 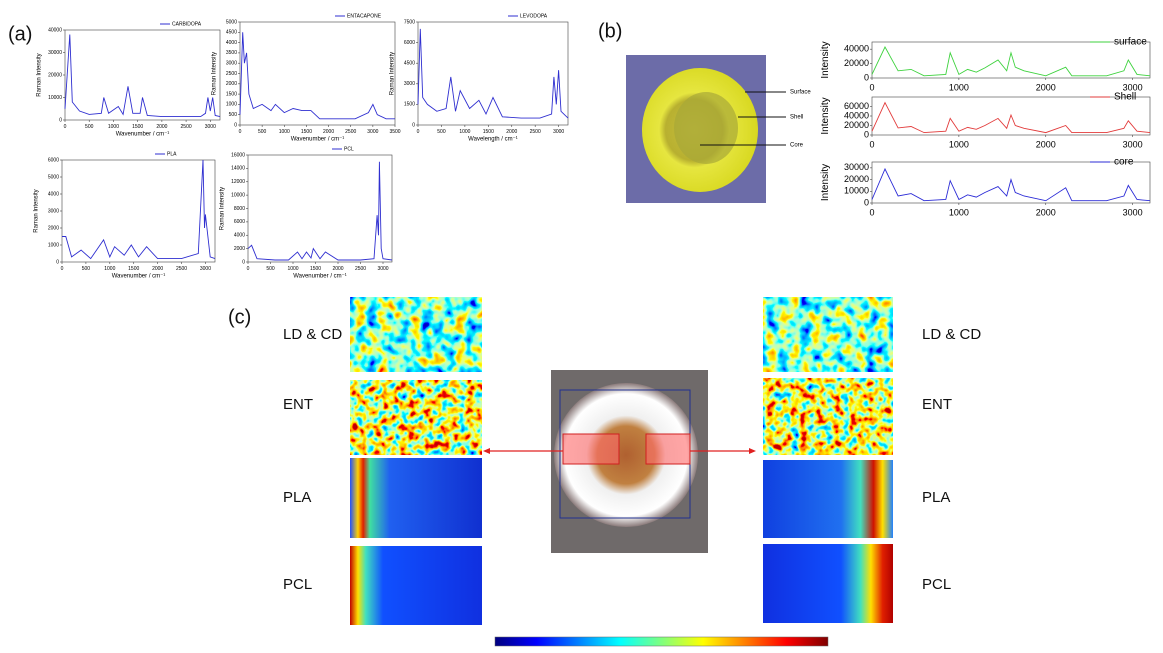 What do you see at coordinates (238, 182) in the screenshot?
I see `y-tick-label: 12000` at bounding box center [238, 182].